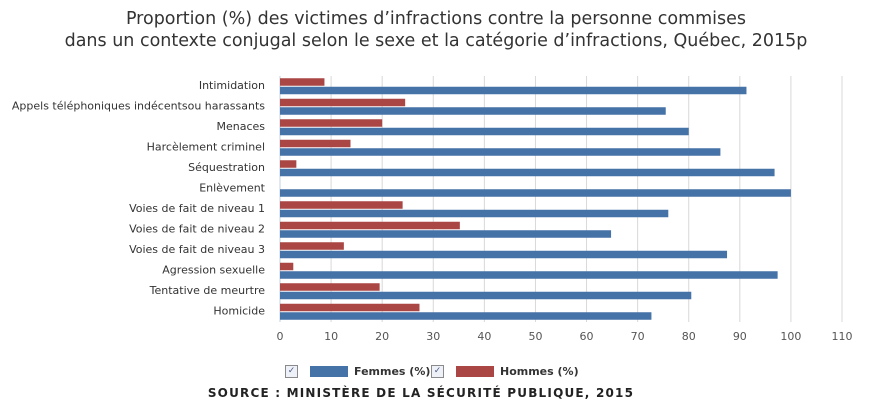  I want to click on legend-item-femmes: ✓ Femmes (%), so click(357, 371).